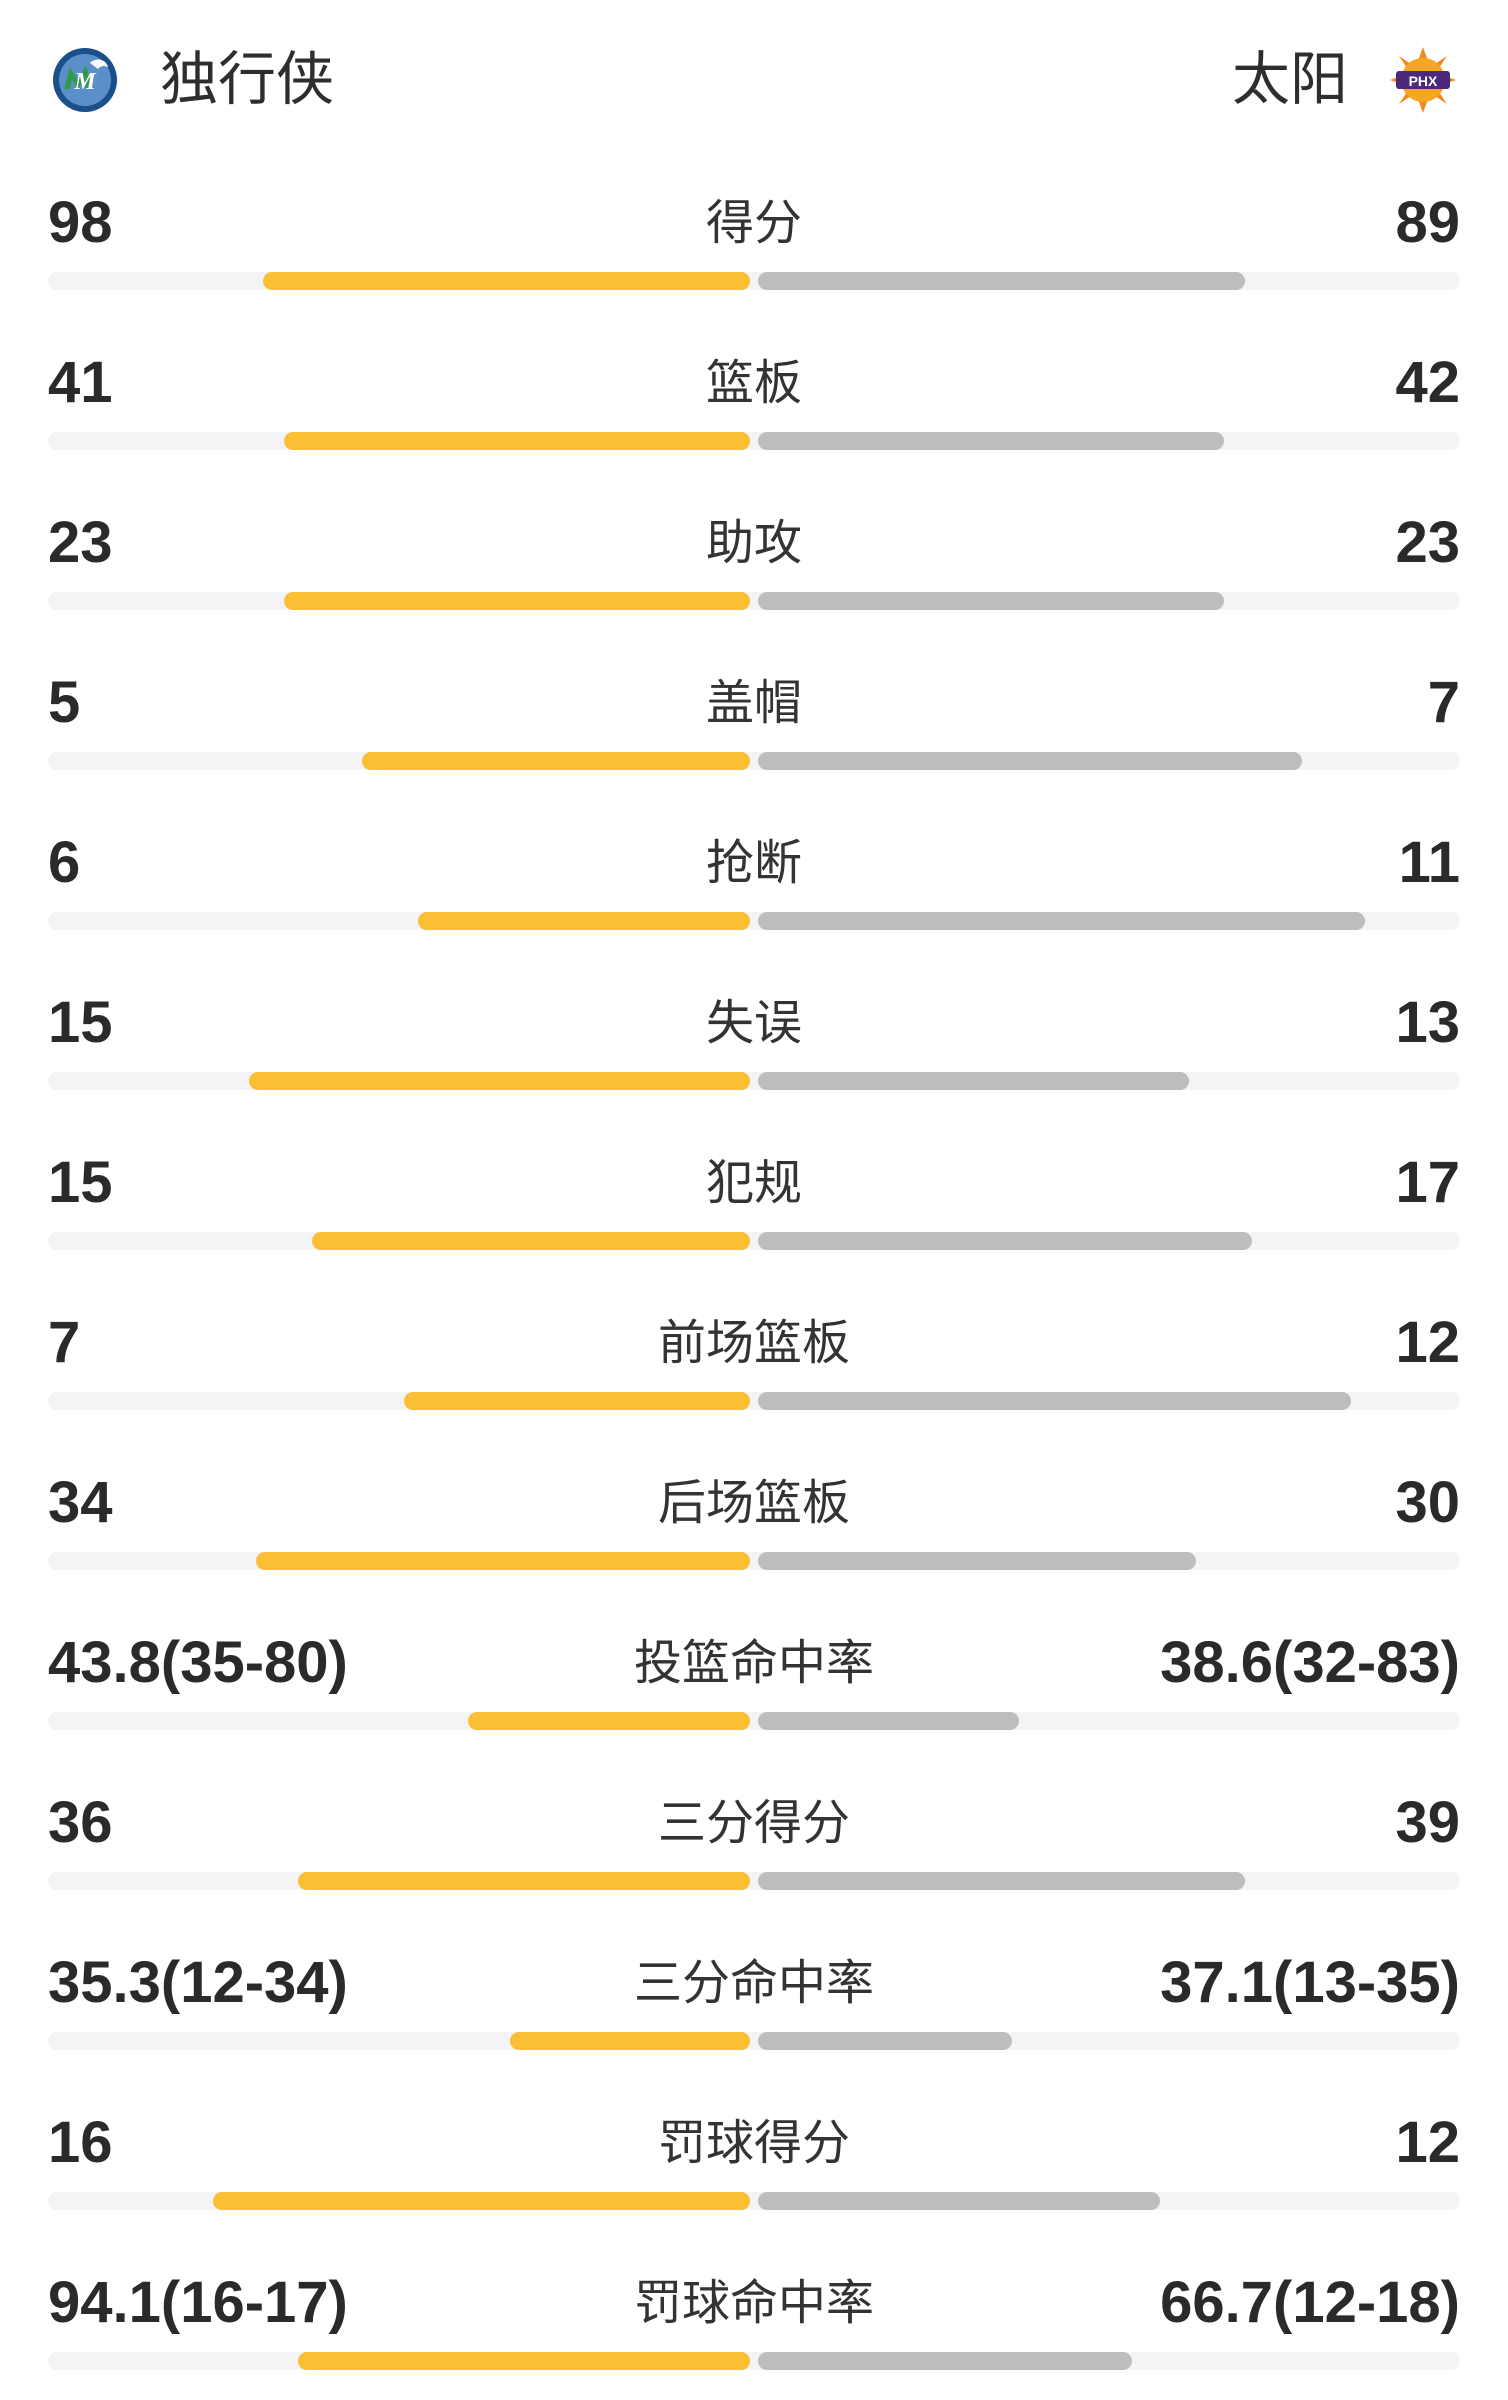 The image size is (1508, 2400). I want to click on stat-label: 篮板, so click(753, 383).